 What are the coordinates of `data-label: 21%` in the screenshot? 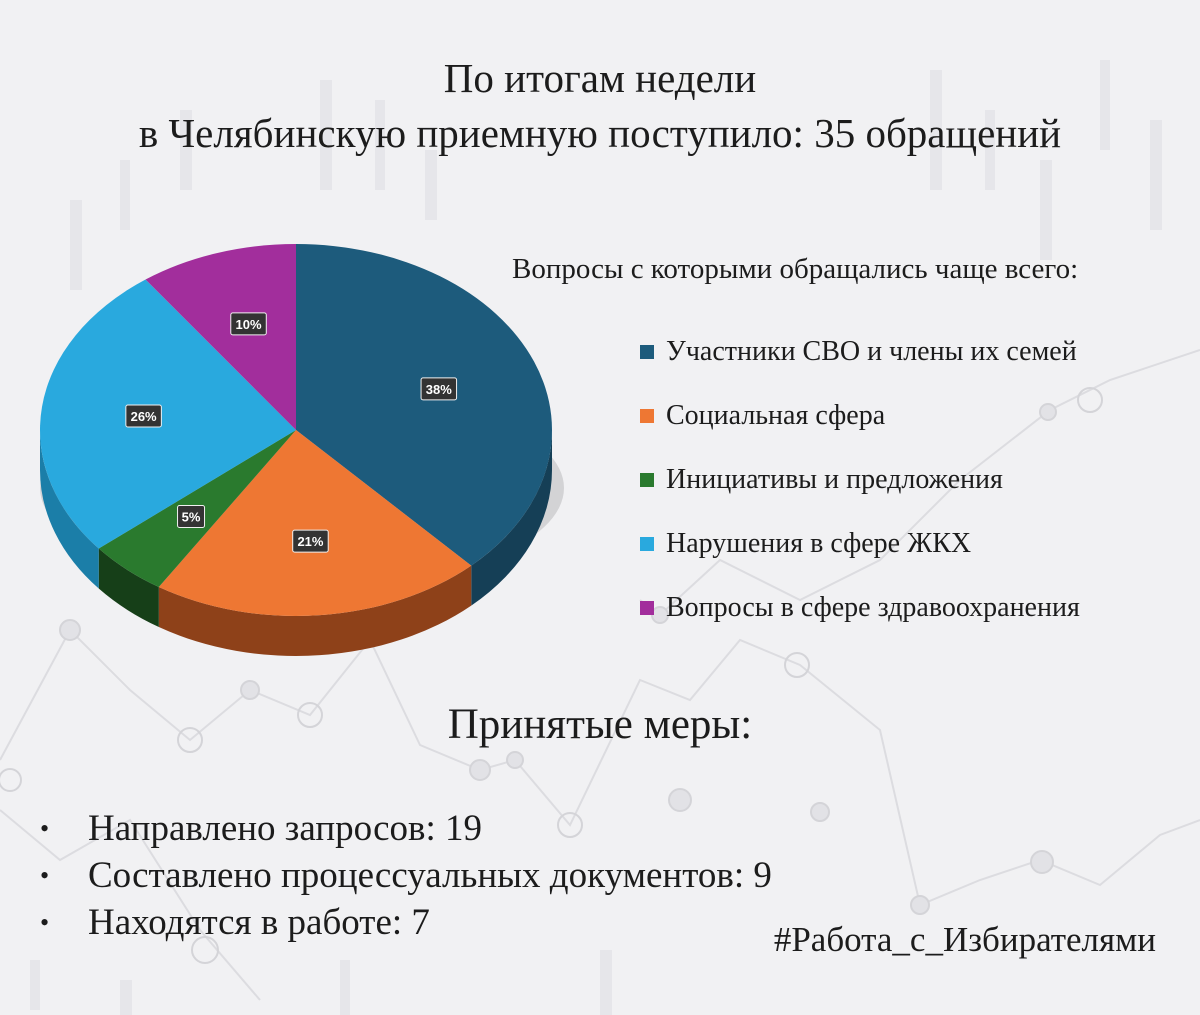 It's located at (310, 541).